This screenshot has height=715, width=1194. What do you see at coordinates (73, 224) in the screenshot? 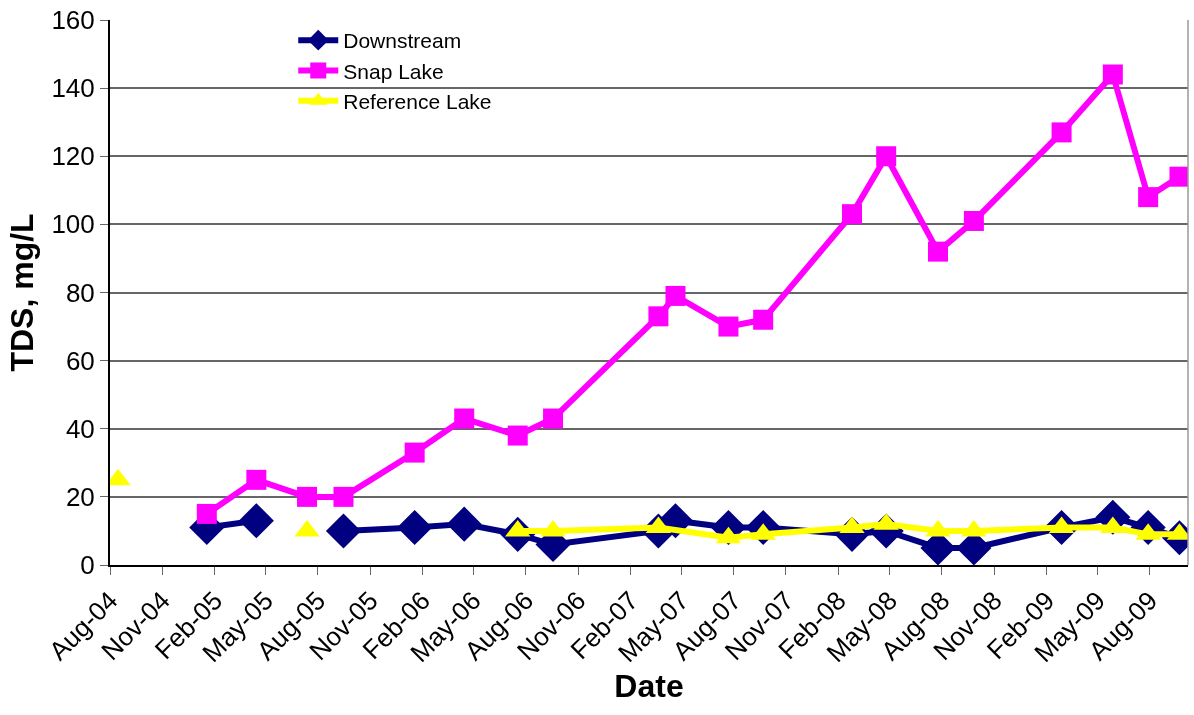
I see `y-tick-label: 100` at bounding box center [73, 224].